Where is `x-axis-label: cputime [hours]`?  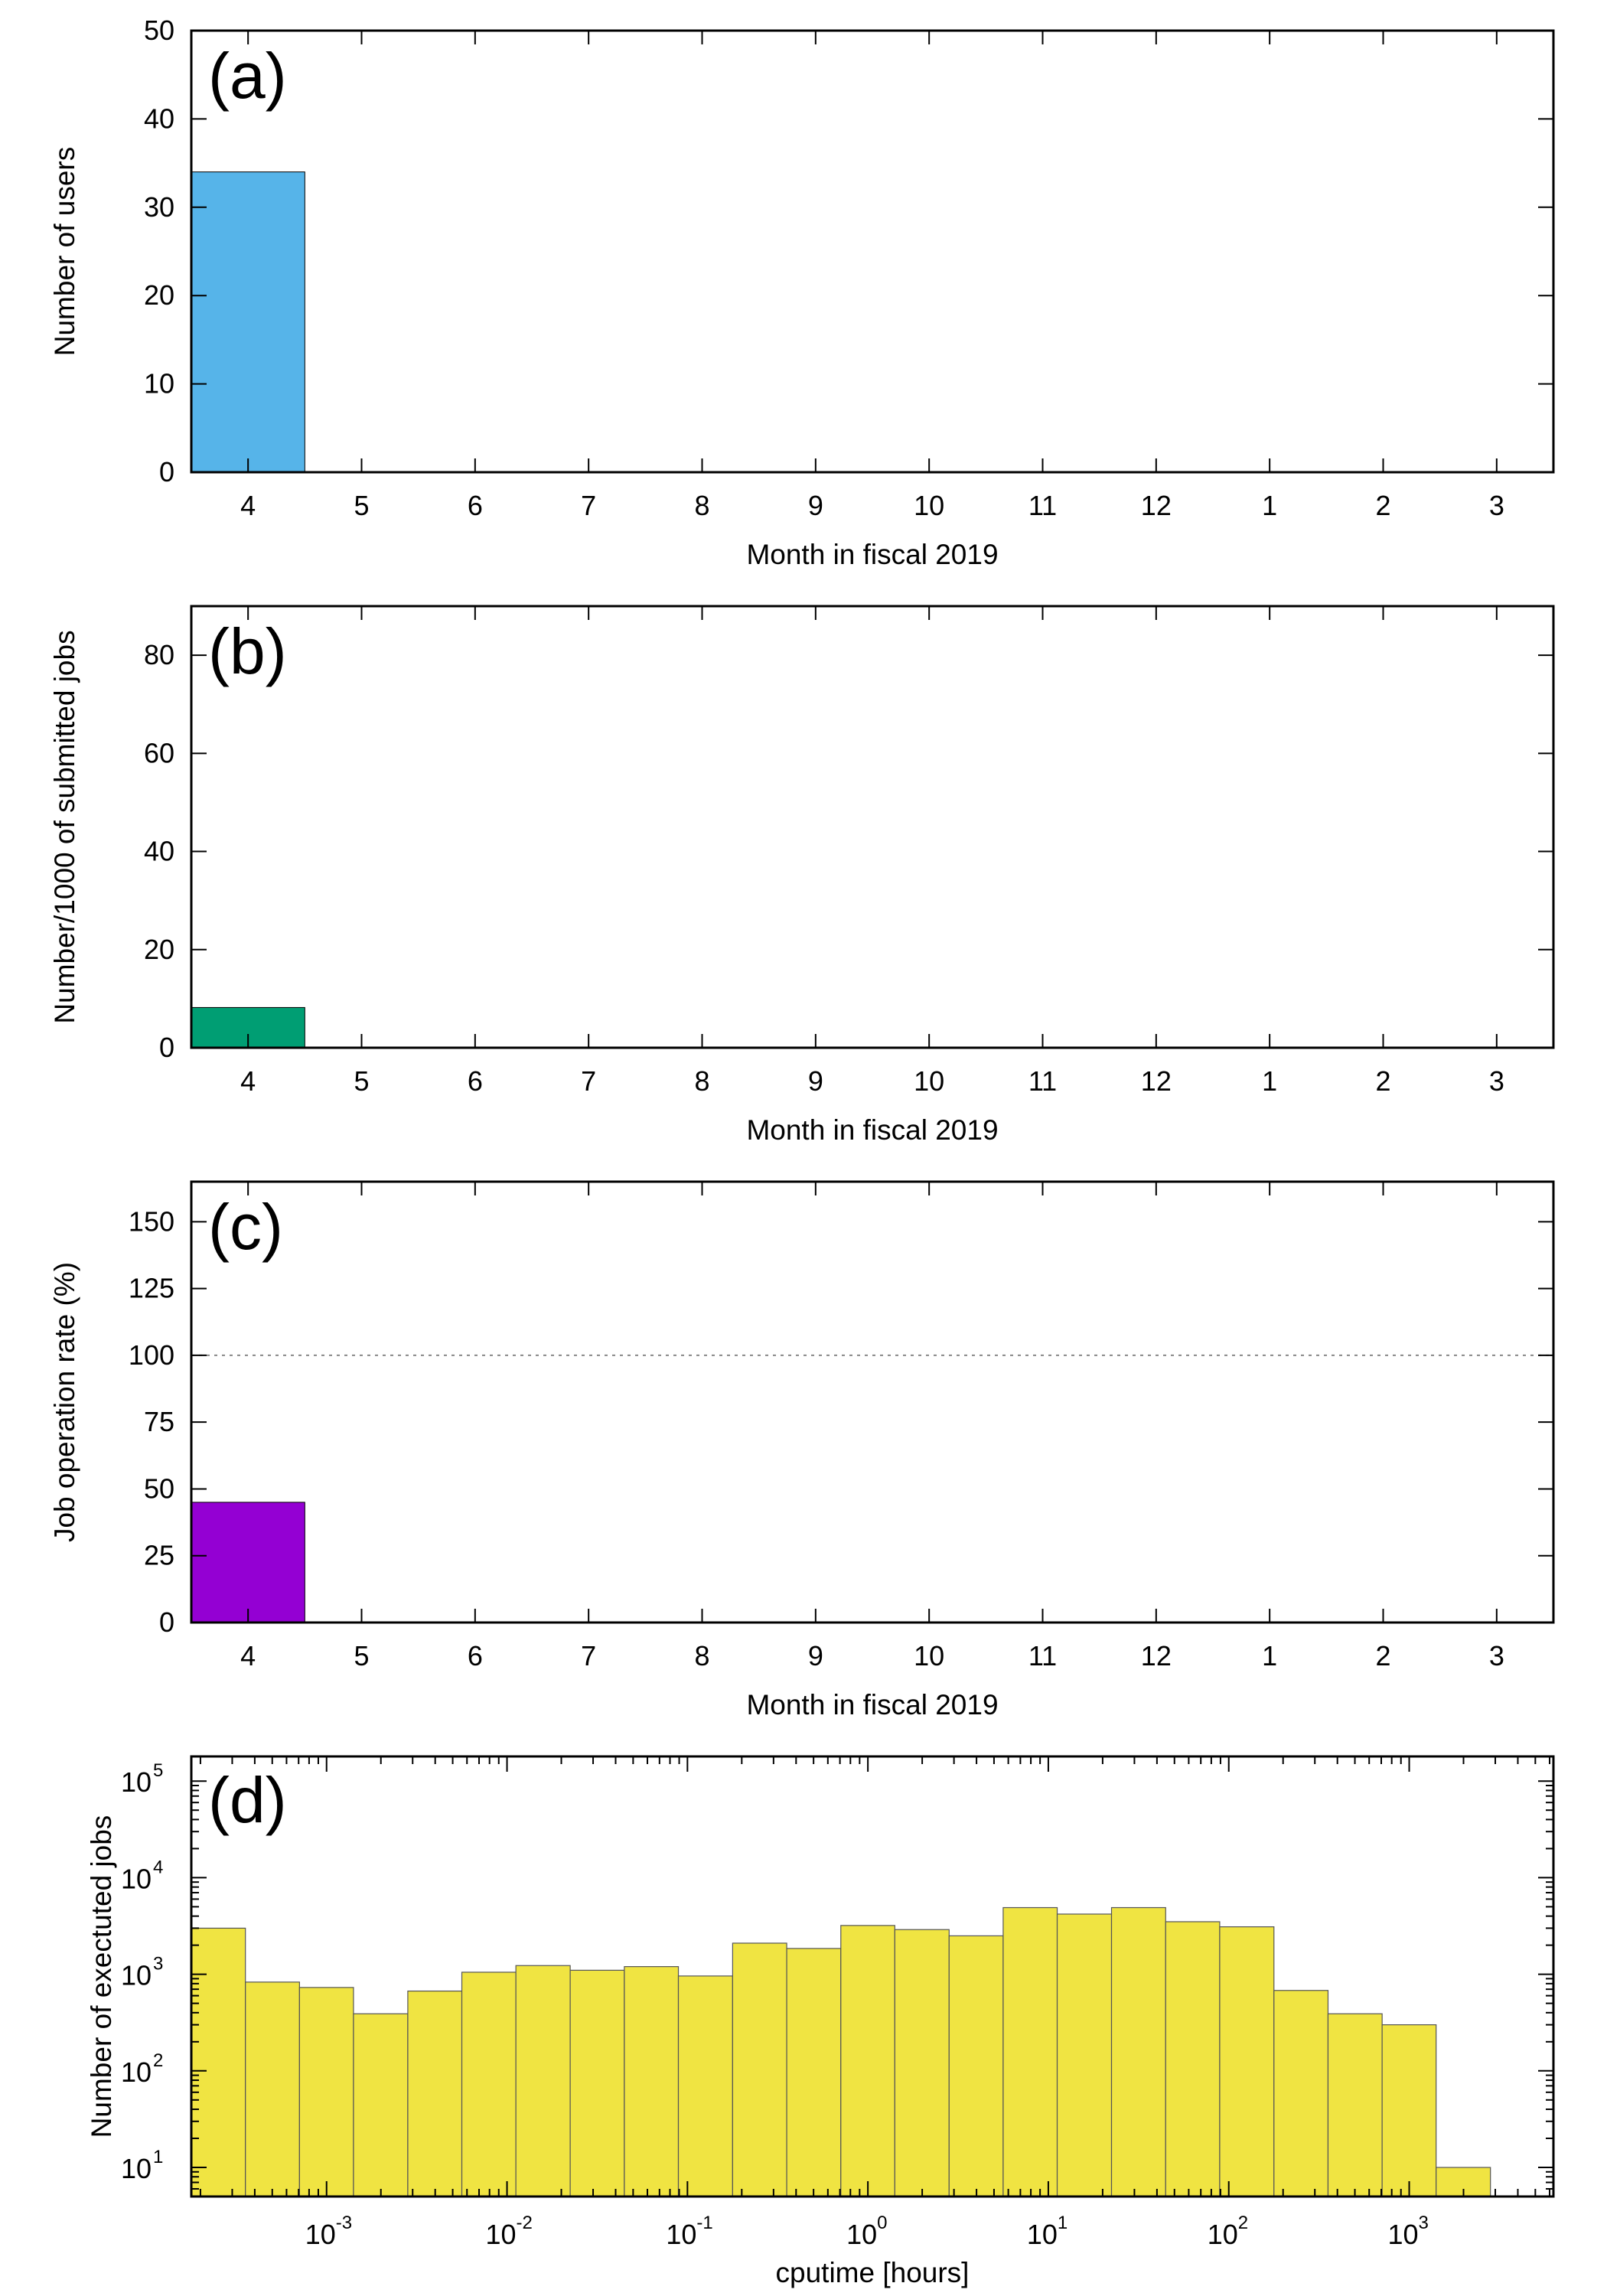
x-axis-label: cputime [hours] is located at coordinates (873, 2272).